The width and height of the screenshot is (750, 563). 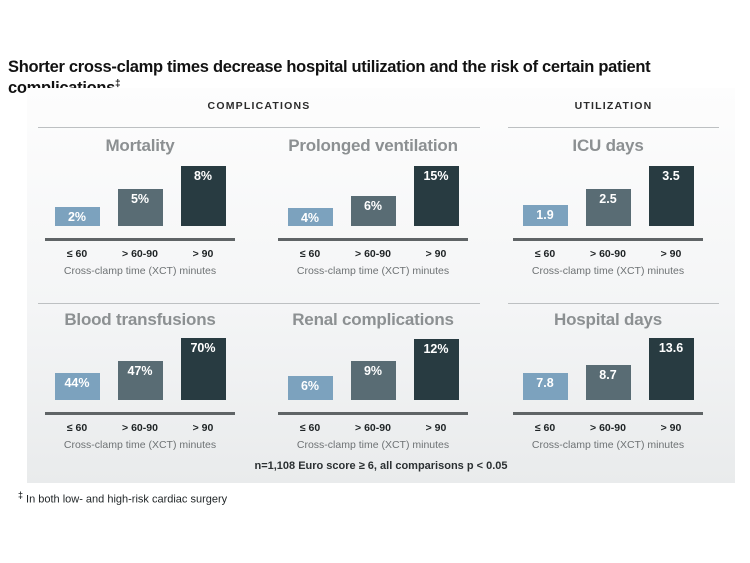 What do you see at coordinates (608, 207) in the screenshot?
I see `bar-60-90: 2.5` at bounding box center [608, 207].